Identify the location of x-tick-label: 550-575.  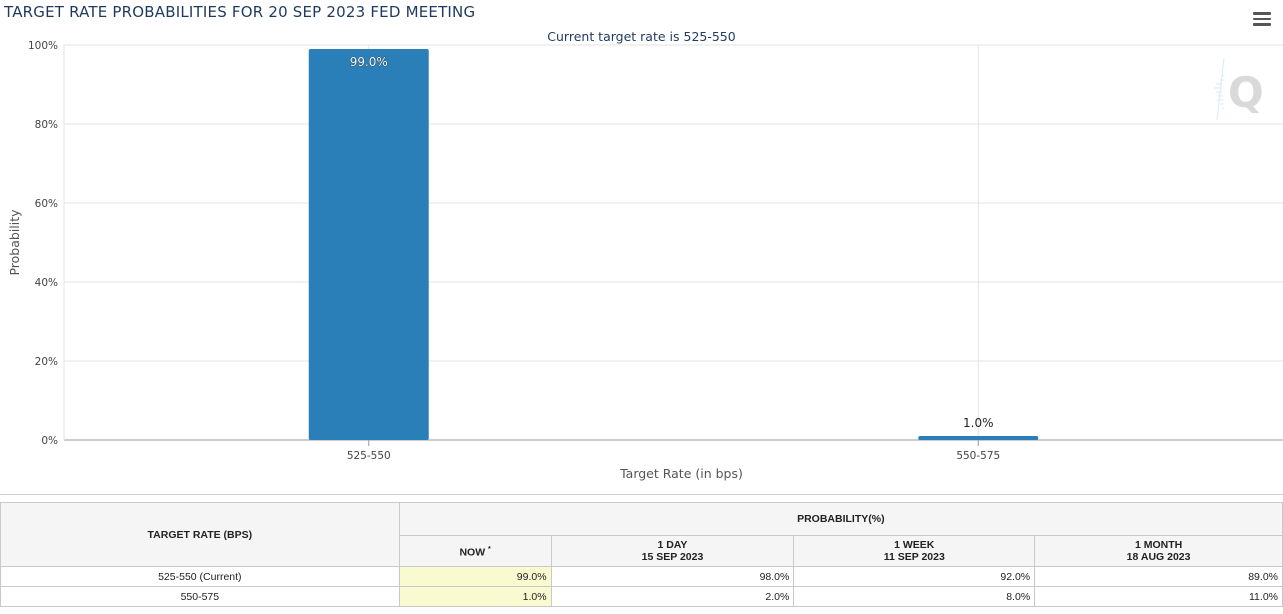
(978, 456).